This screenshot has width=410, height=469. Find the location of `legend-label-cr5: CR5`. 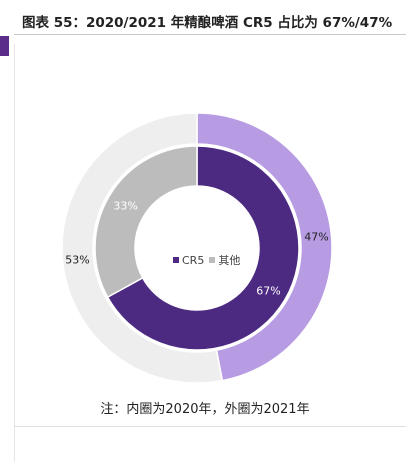

legend-label-cr5: CR5 is located at coordinates (193, 260).